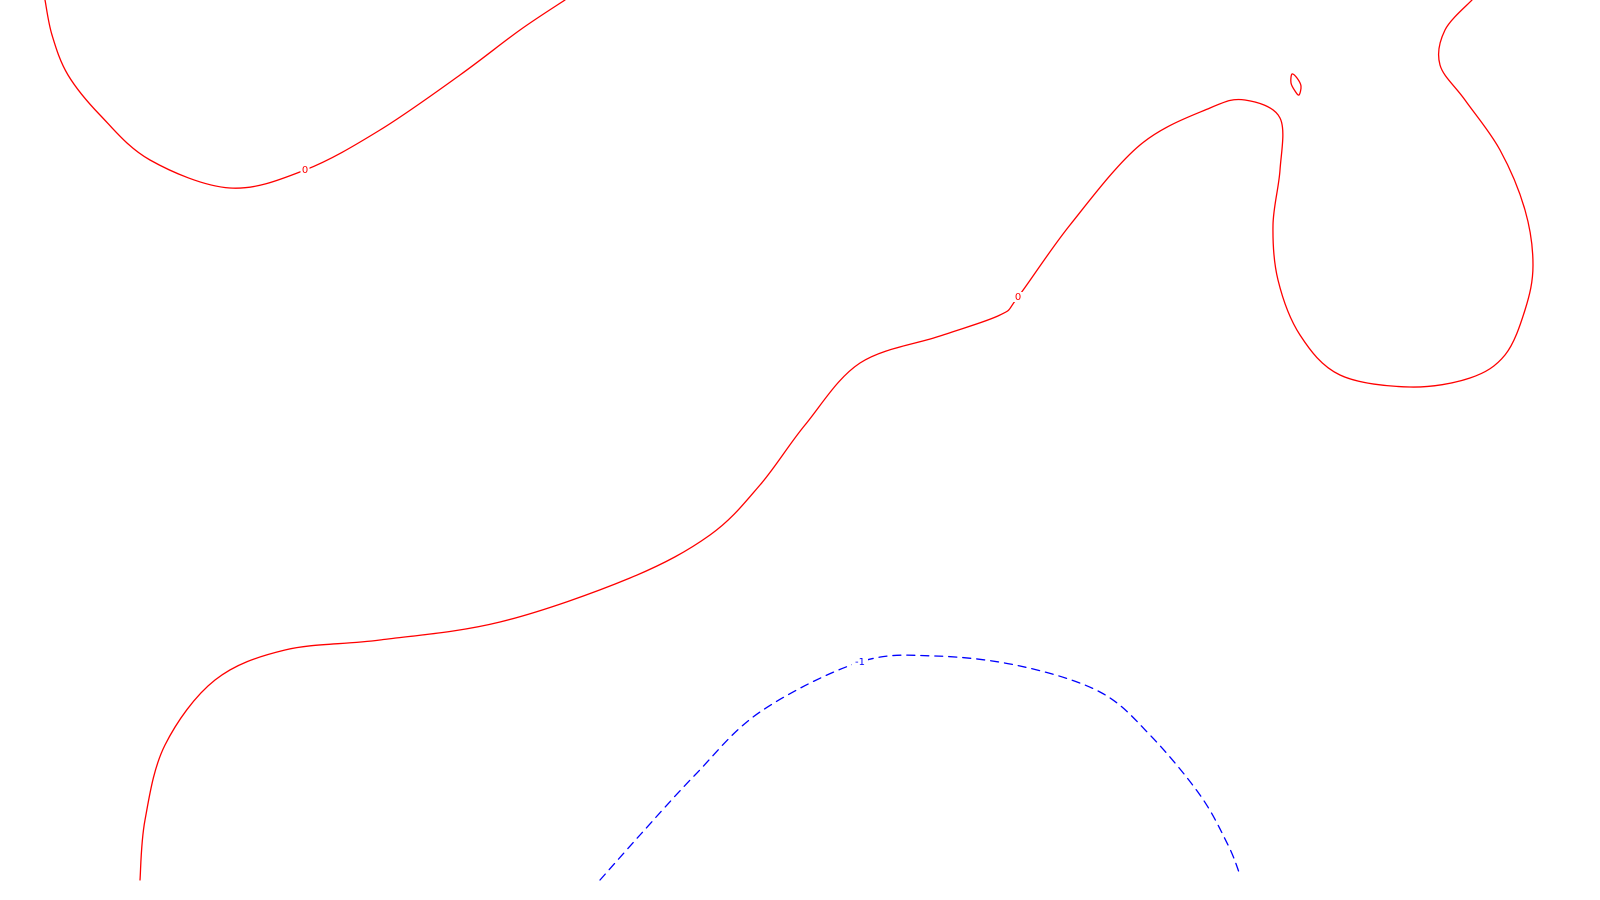  I want to click on label-0-upper-left: 0, so click(305, 170).